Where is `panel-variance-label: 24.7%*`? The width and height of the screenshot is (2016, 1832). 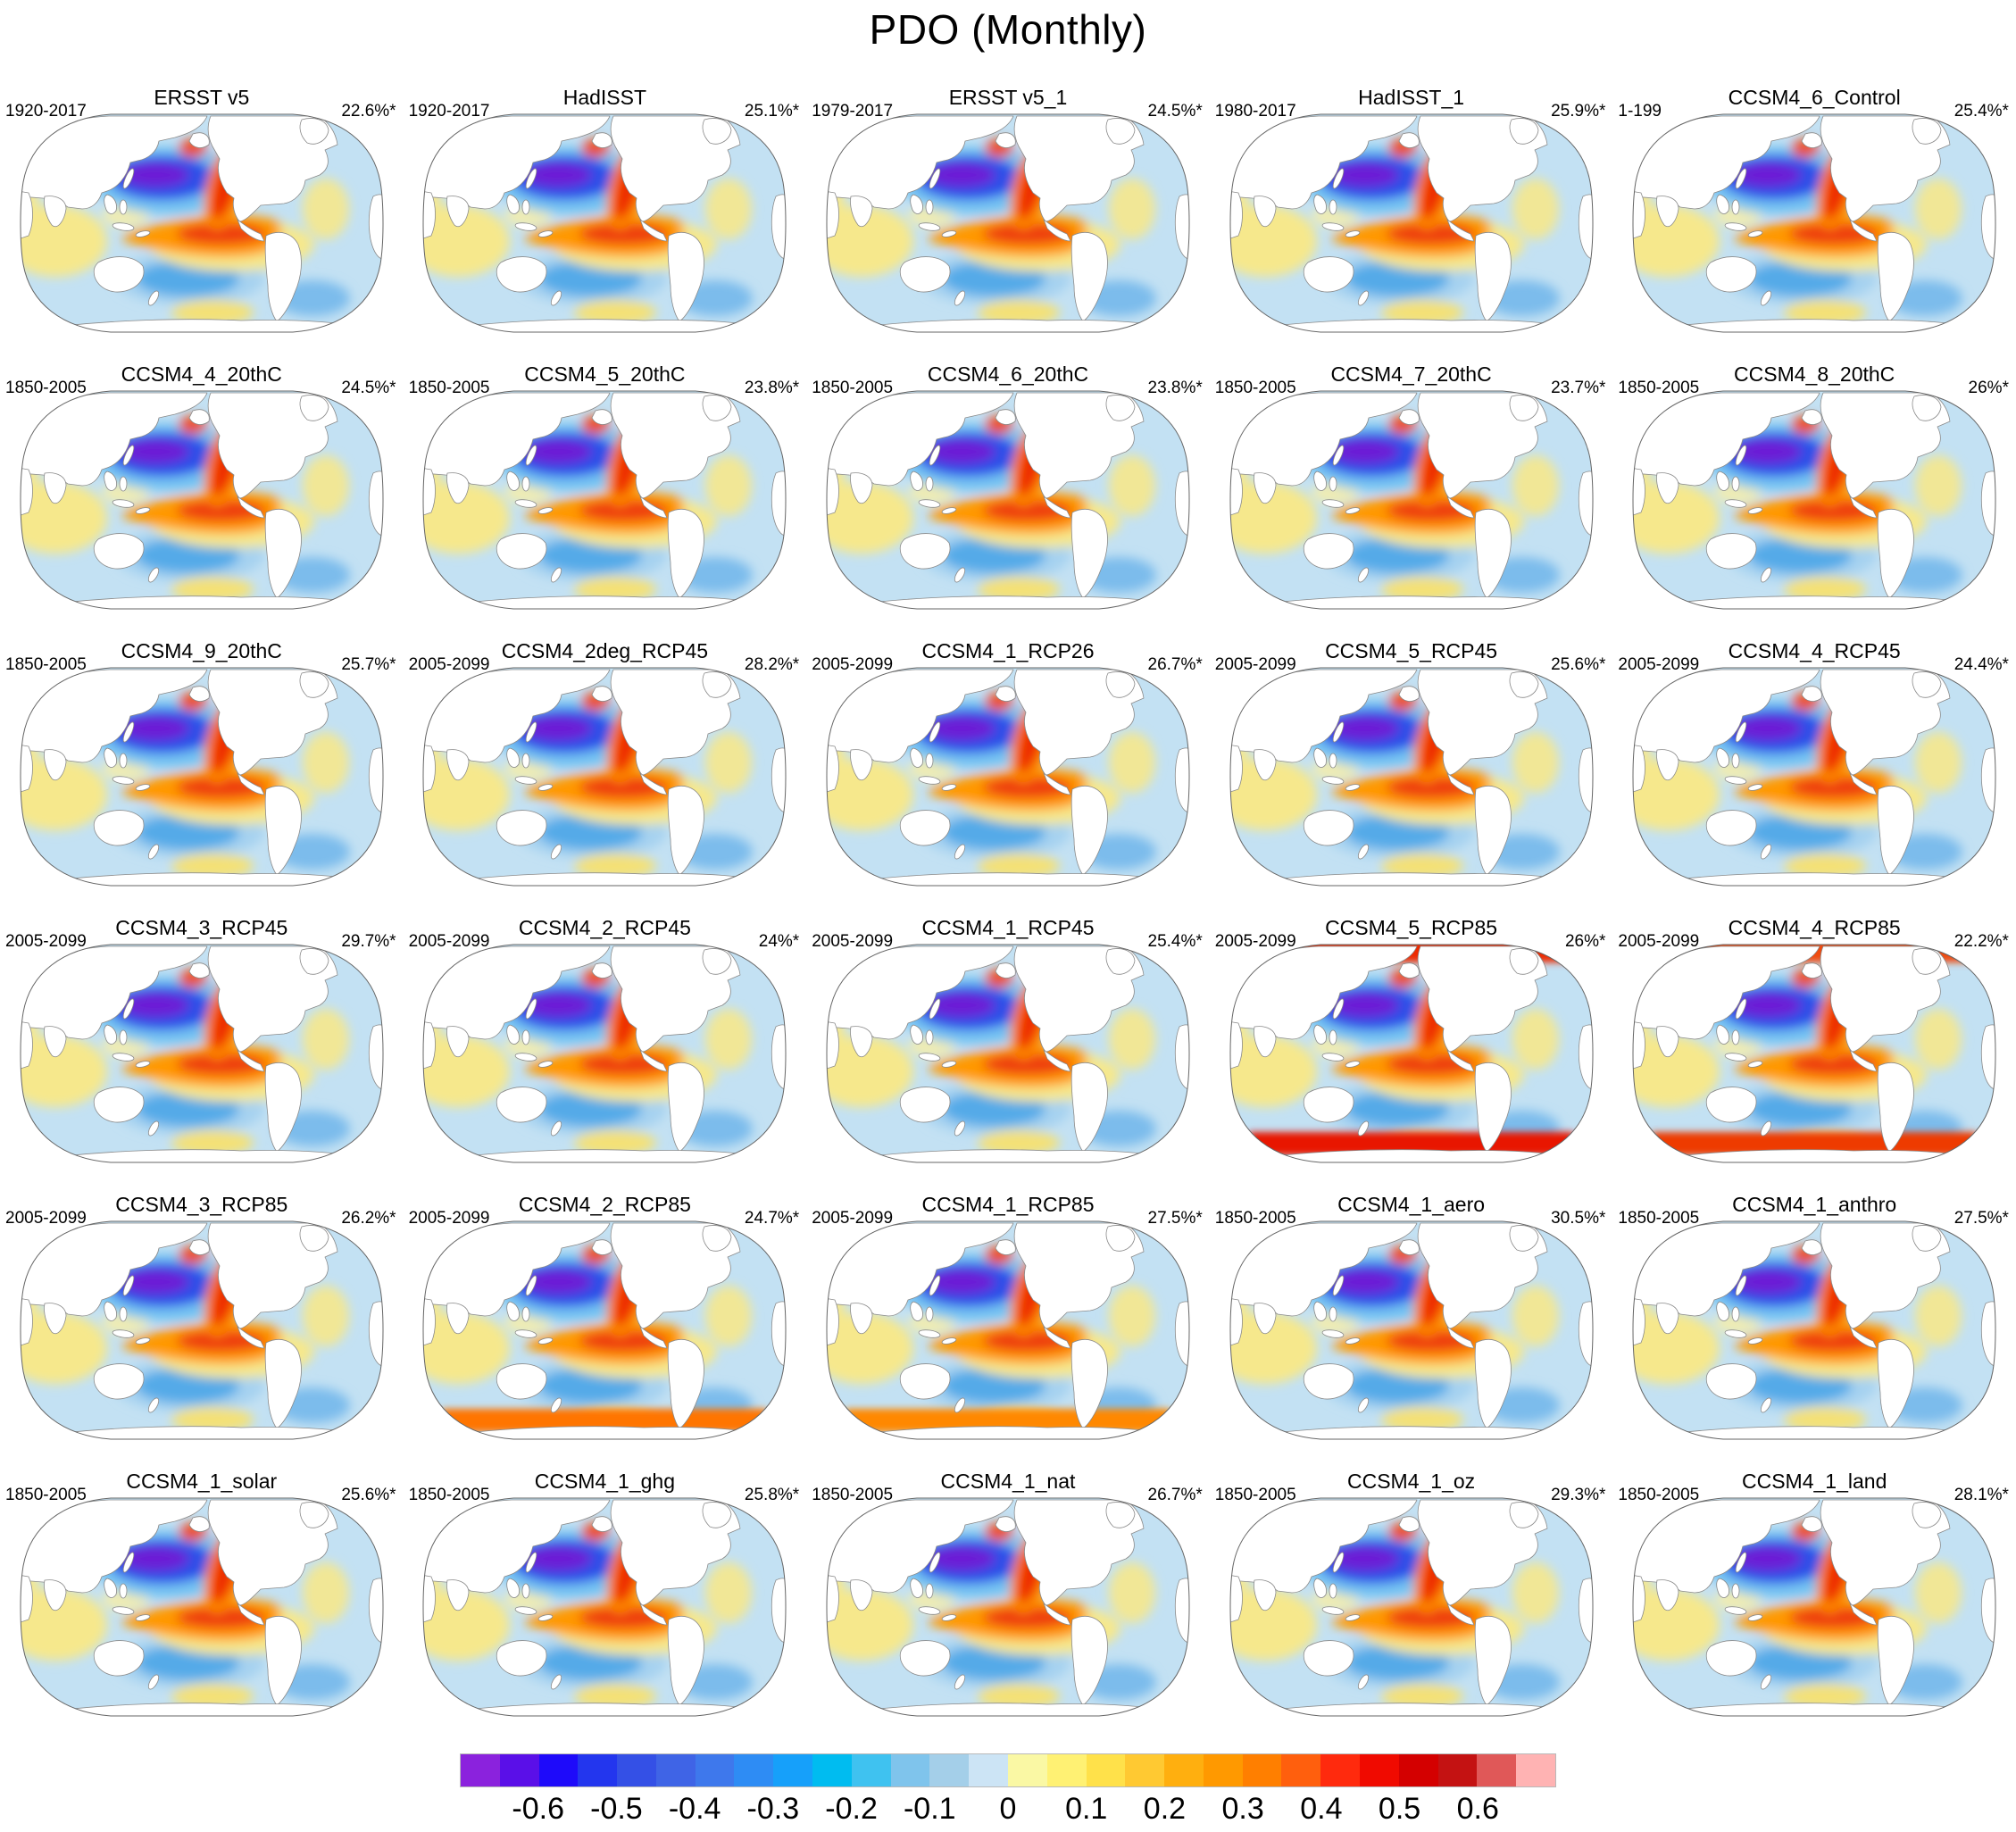
panel-variance-label: 24.7%* is located at coordinates (772, 1218).